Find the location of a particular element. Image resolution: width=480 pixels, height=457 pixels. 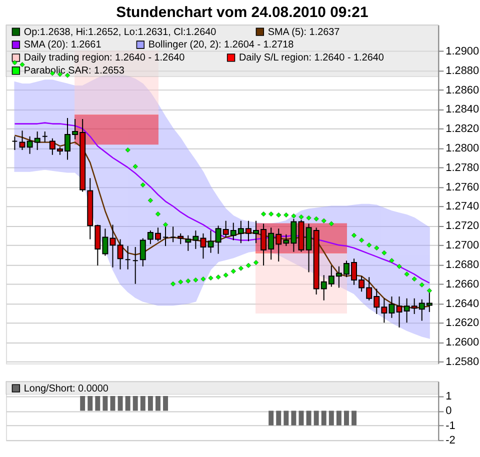

y-tick-label: 1.2600 is located at coordinates (463, 342).